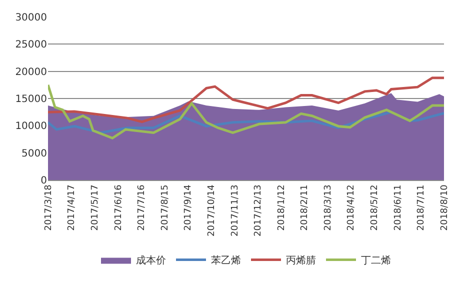  Describe the element at coordinates (421, 207) in the screenshot. I see `x-tick-label: 2018/7/11` at that location.